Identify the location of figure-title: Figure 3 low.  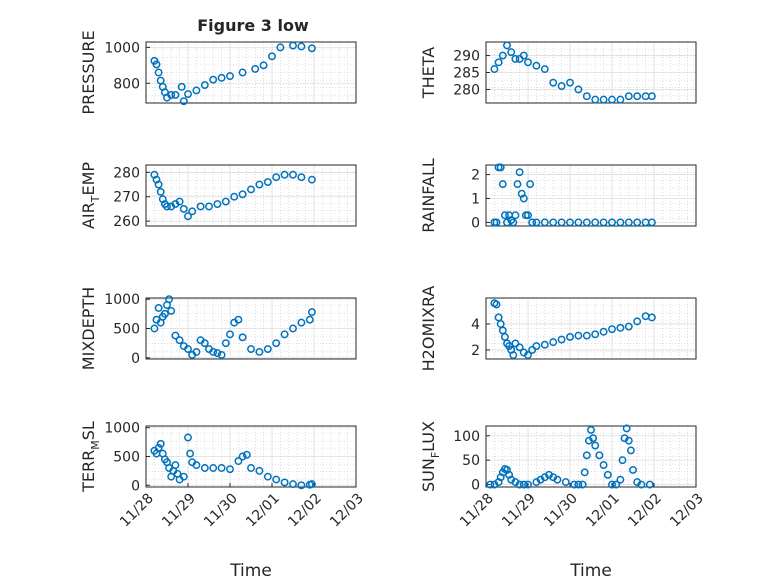
(253, 25).